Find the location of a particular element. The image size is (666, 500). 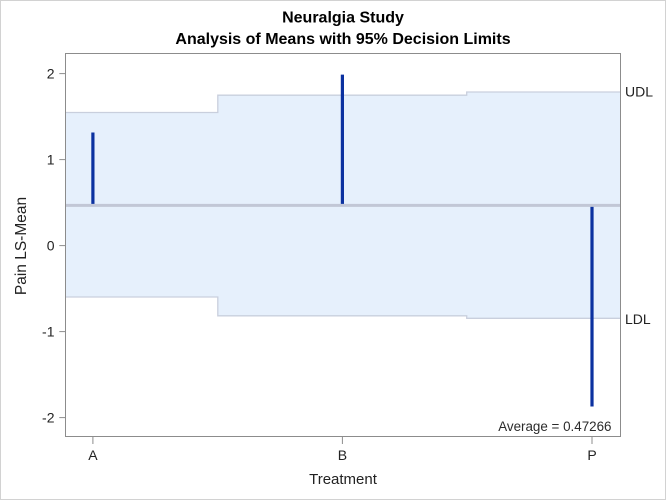

svg-text: A is located at coordinates (93, 455).